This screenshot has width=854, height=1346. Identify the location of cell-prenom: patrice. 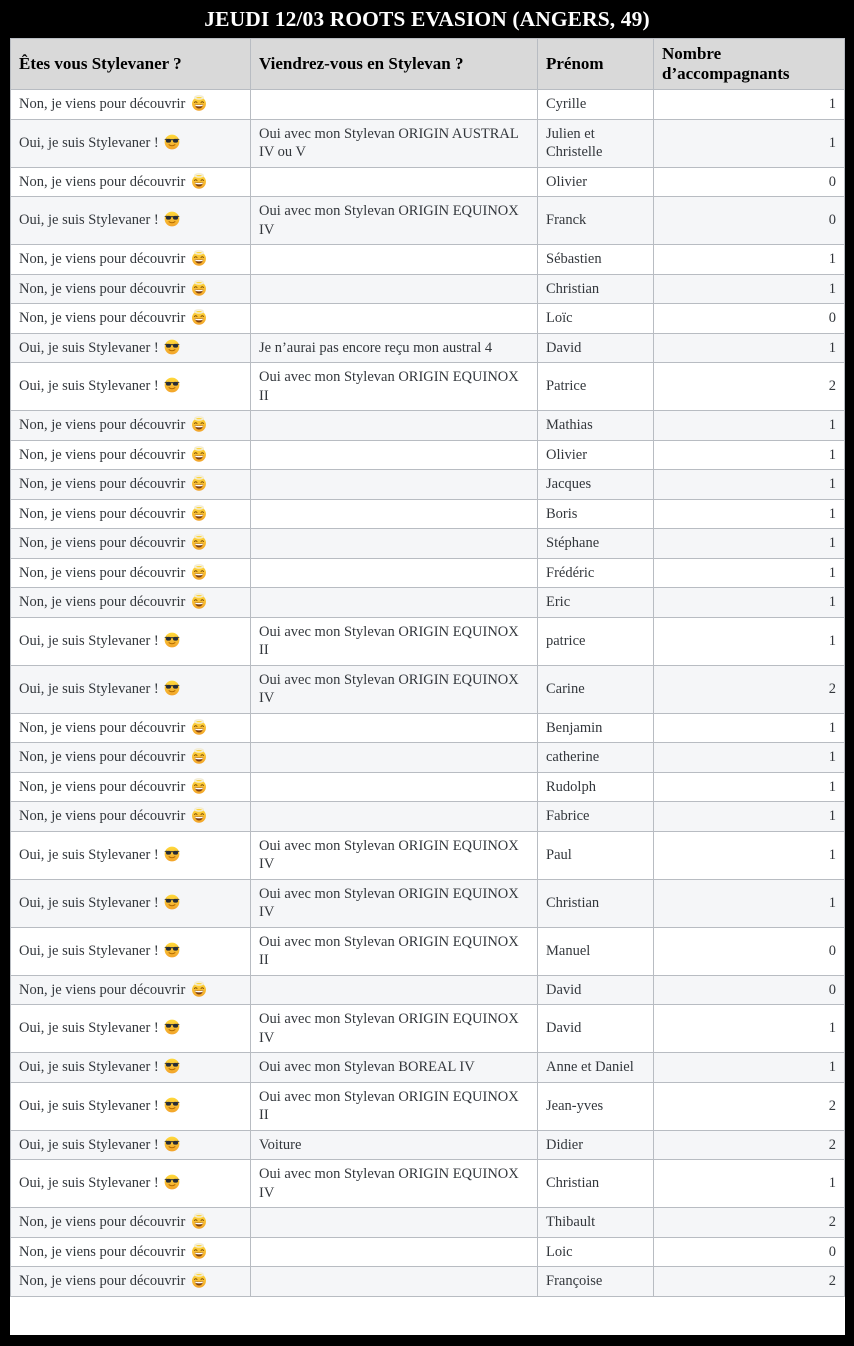
(595, 641).